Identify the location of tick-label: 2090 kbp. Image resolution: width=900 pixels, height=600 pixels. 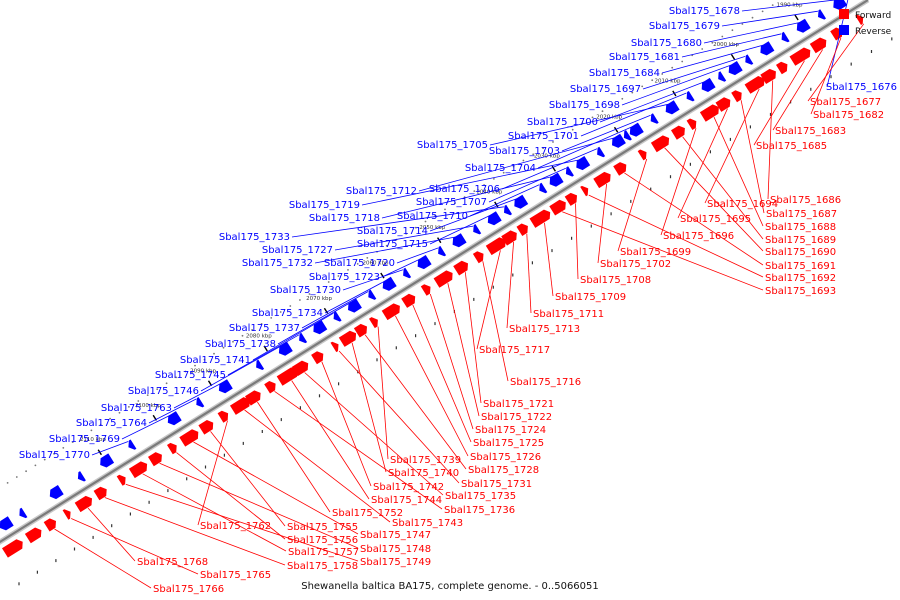
(203, 371).